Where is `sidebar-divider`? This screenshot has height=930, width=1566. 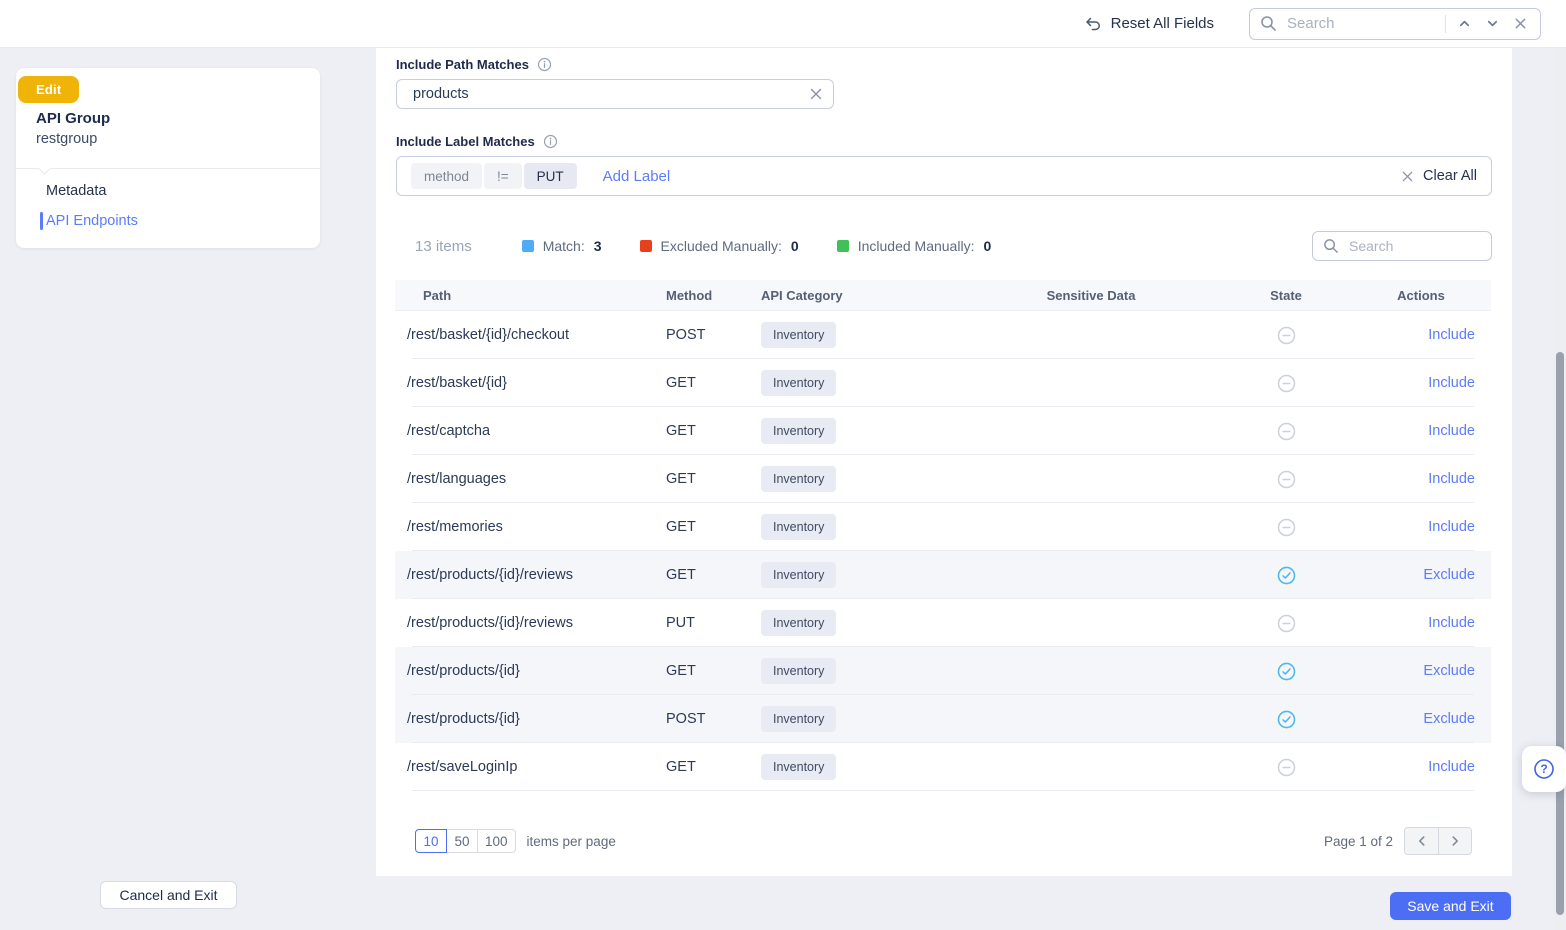
sidebar-divider is located at coordinates (168, 168).